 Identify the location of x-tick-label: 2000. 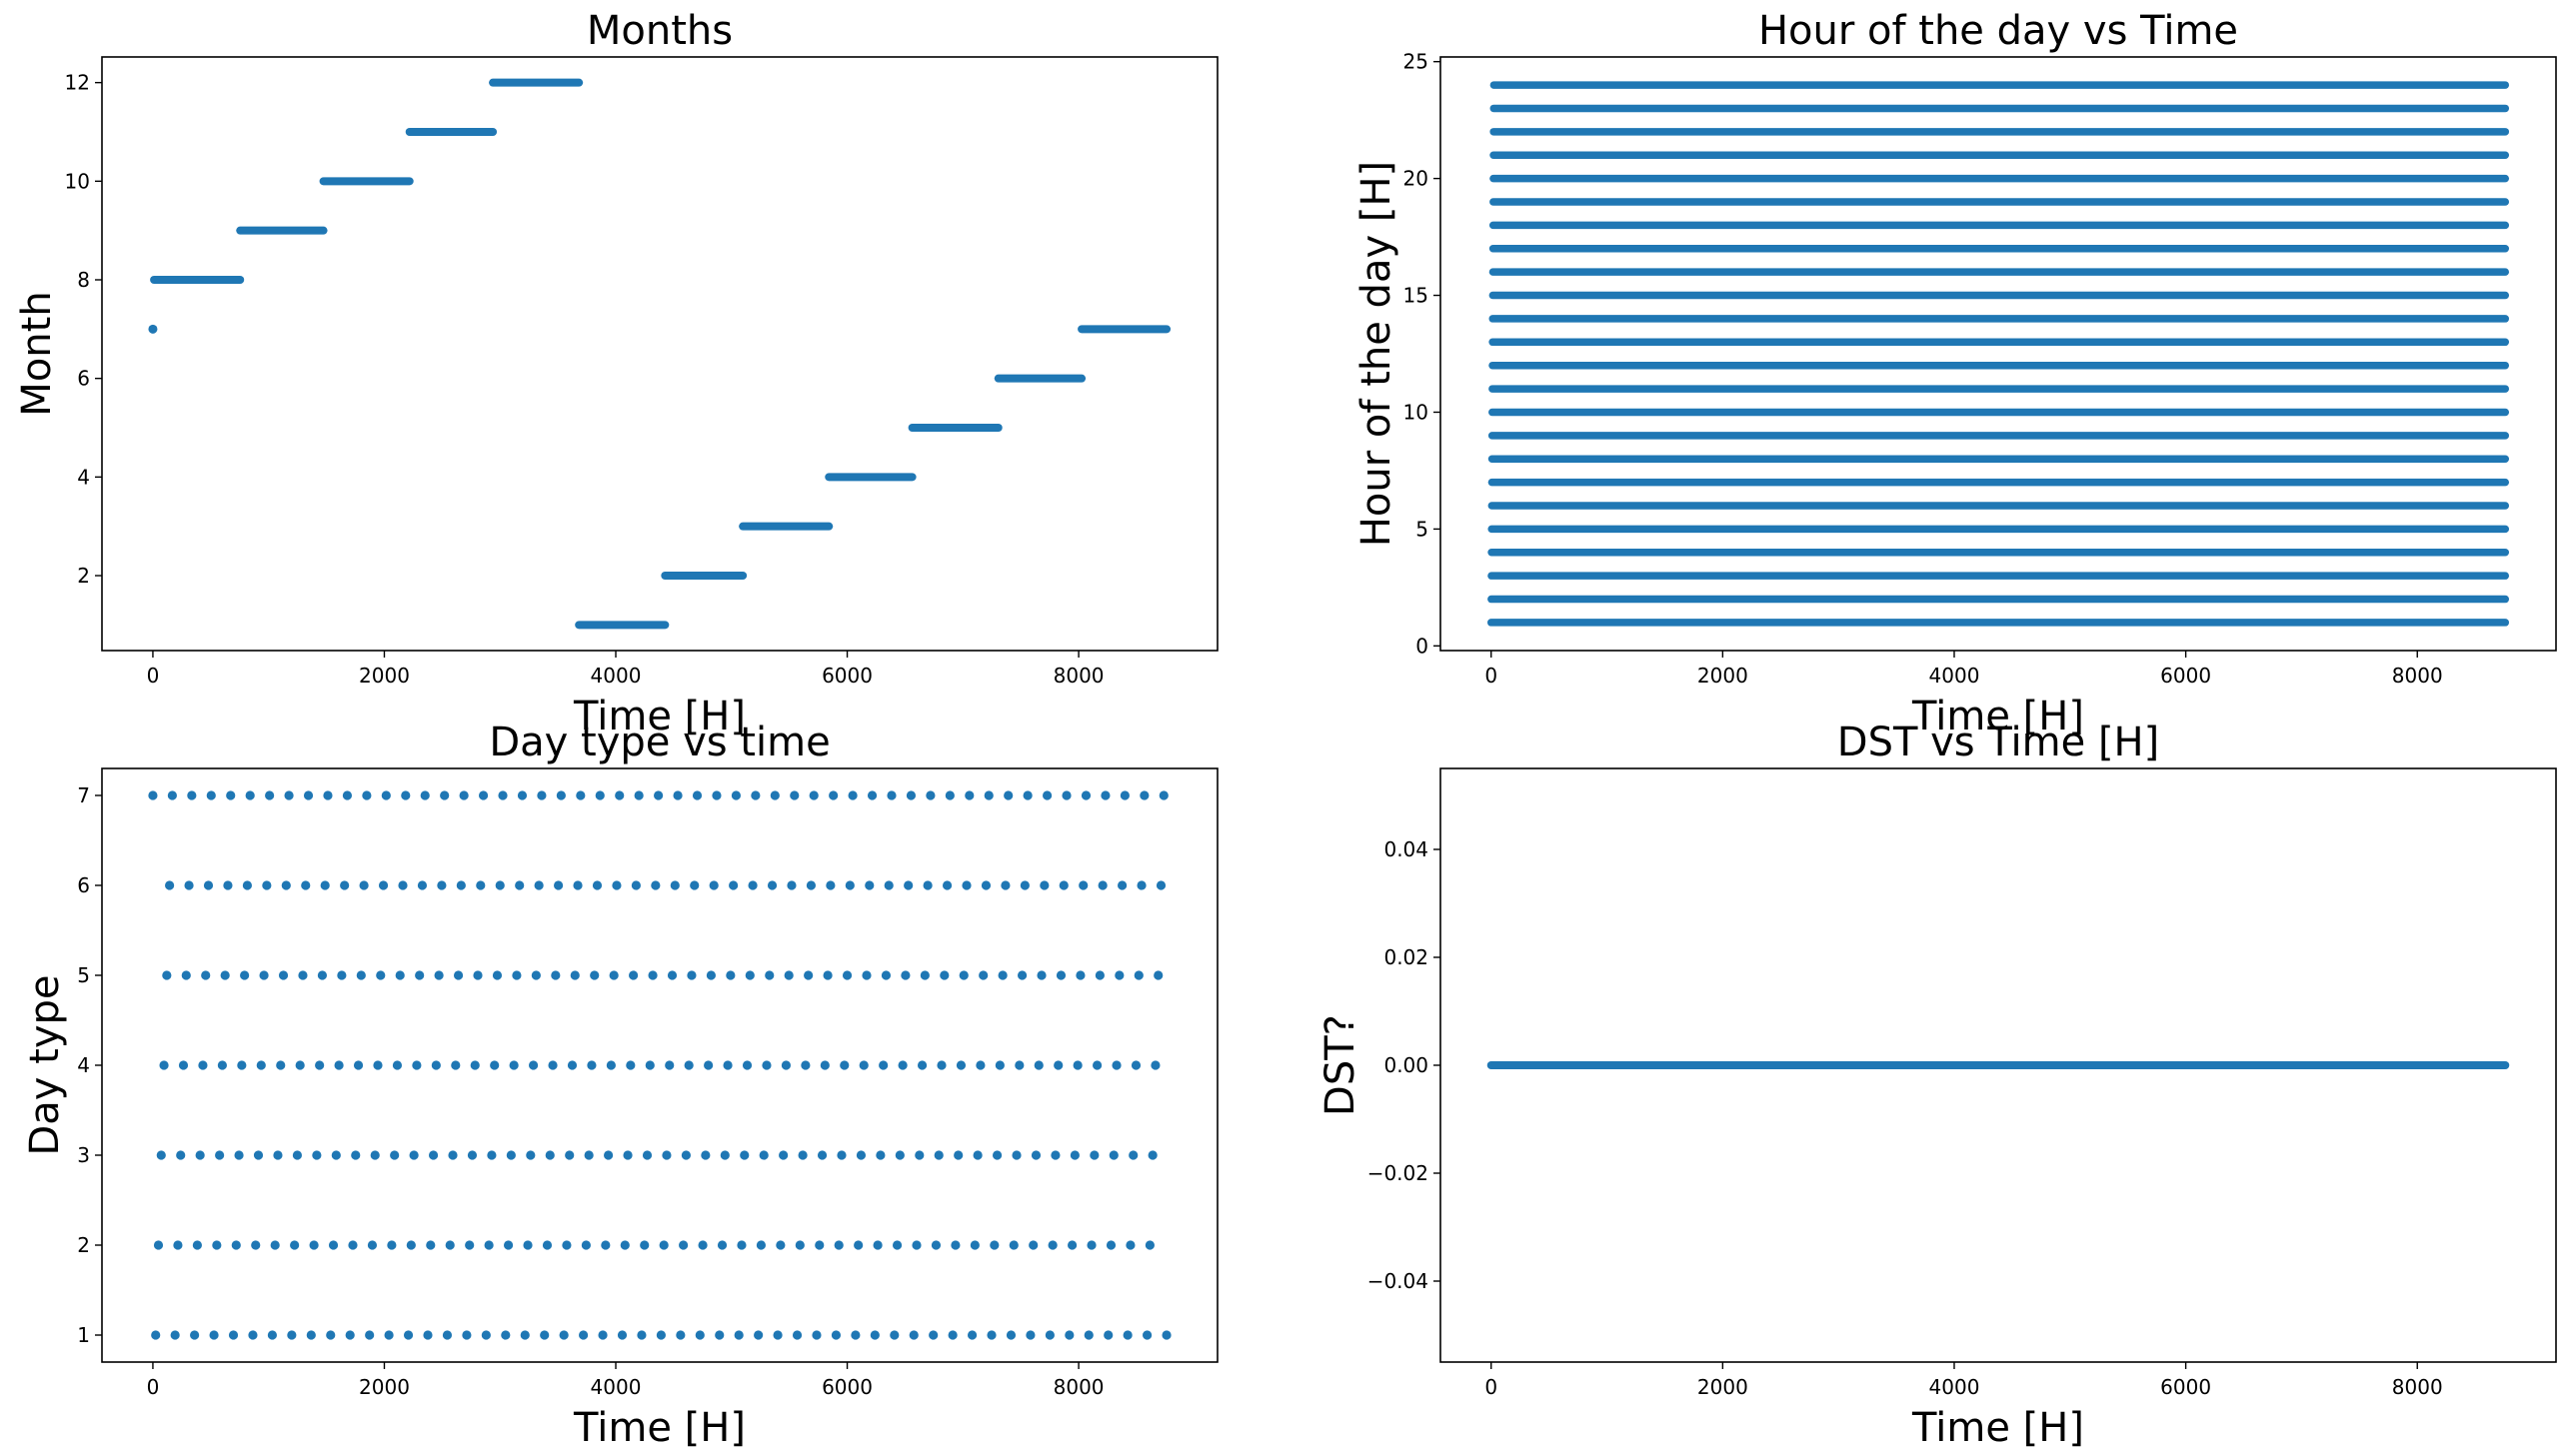
(1722, 676).